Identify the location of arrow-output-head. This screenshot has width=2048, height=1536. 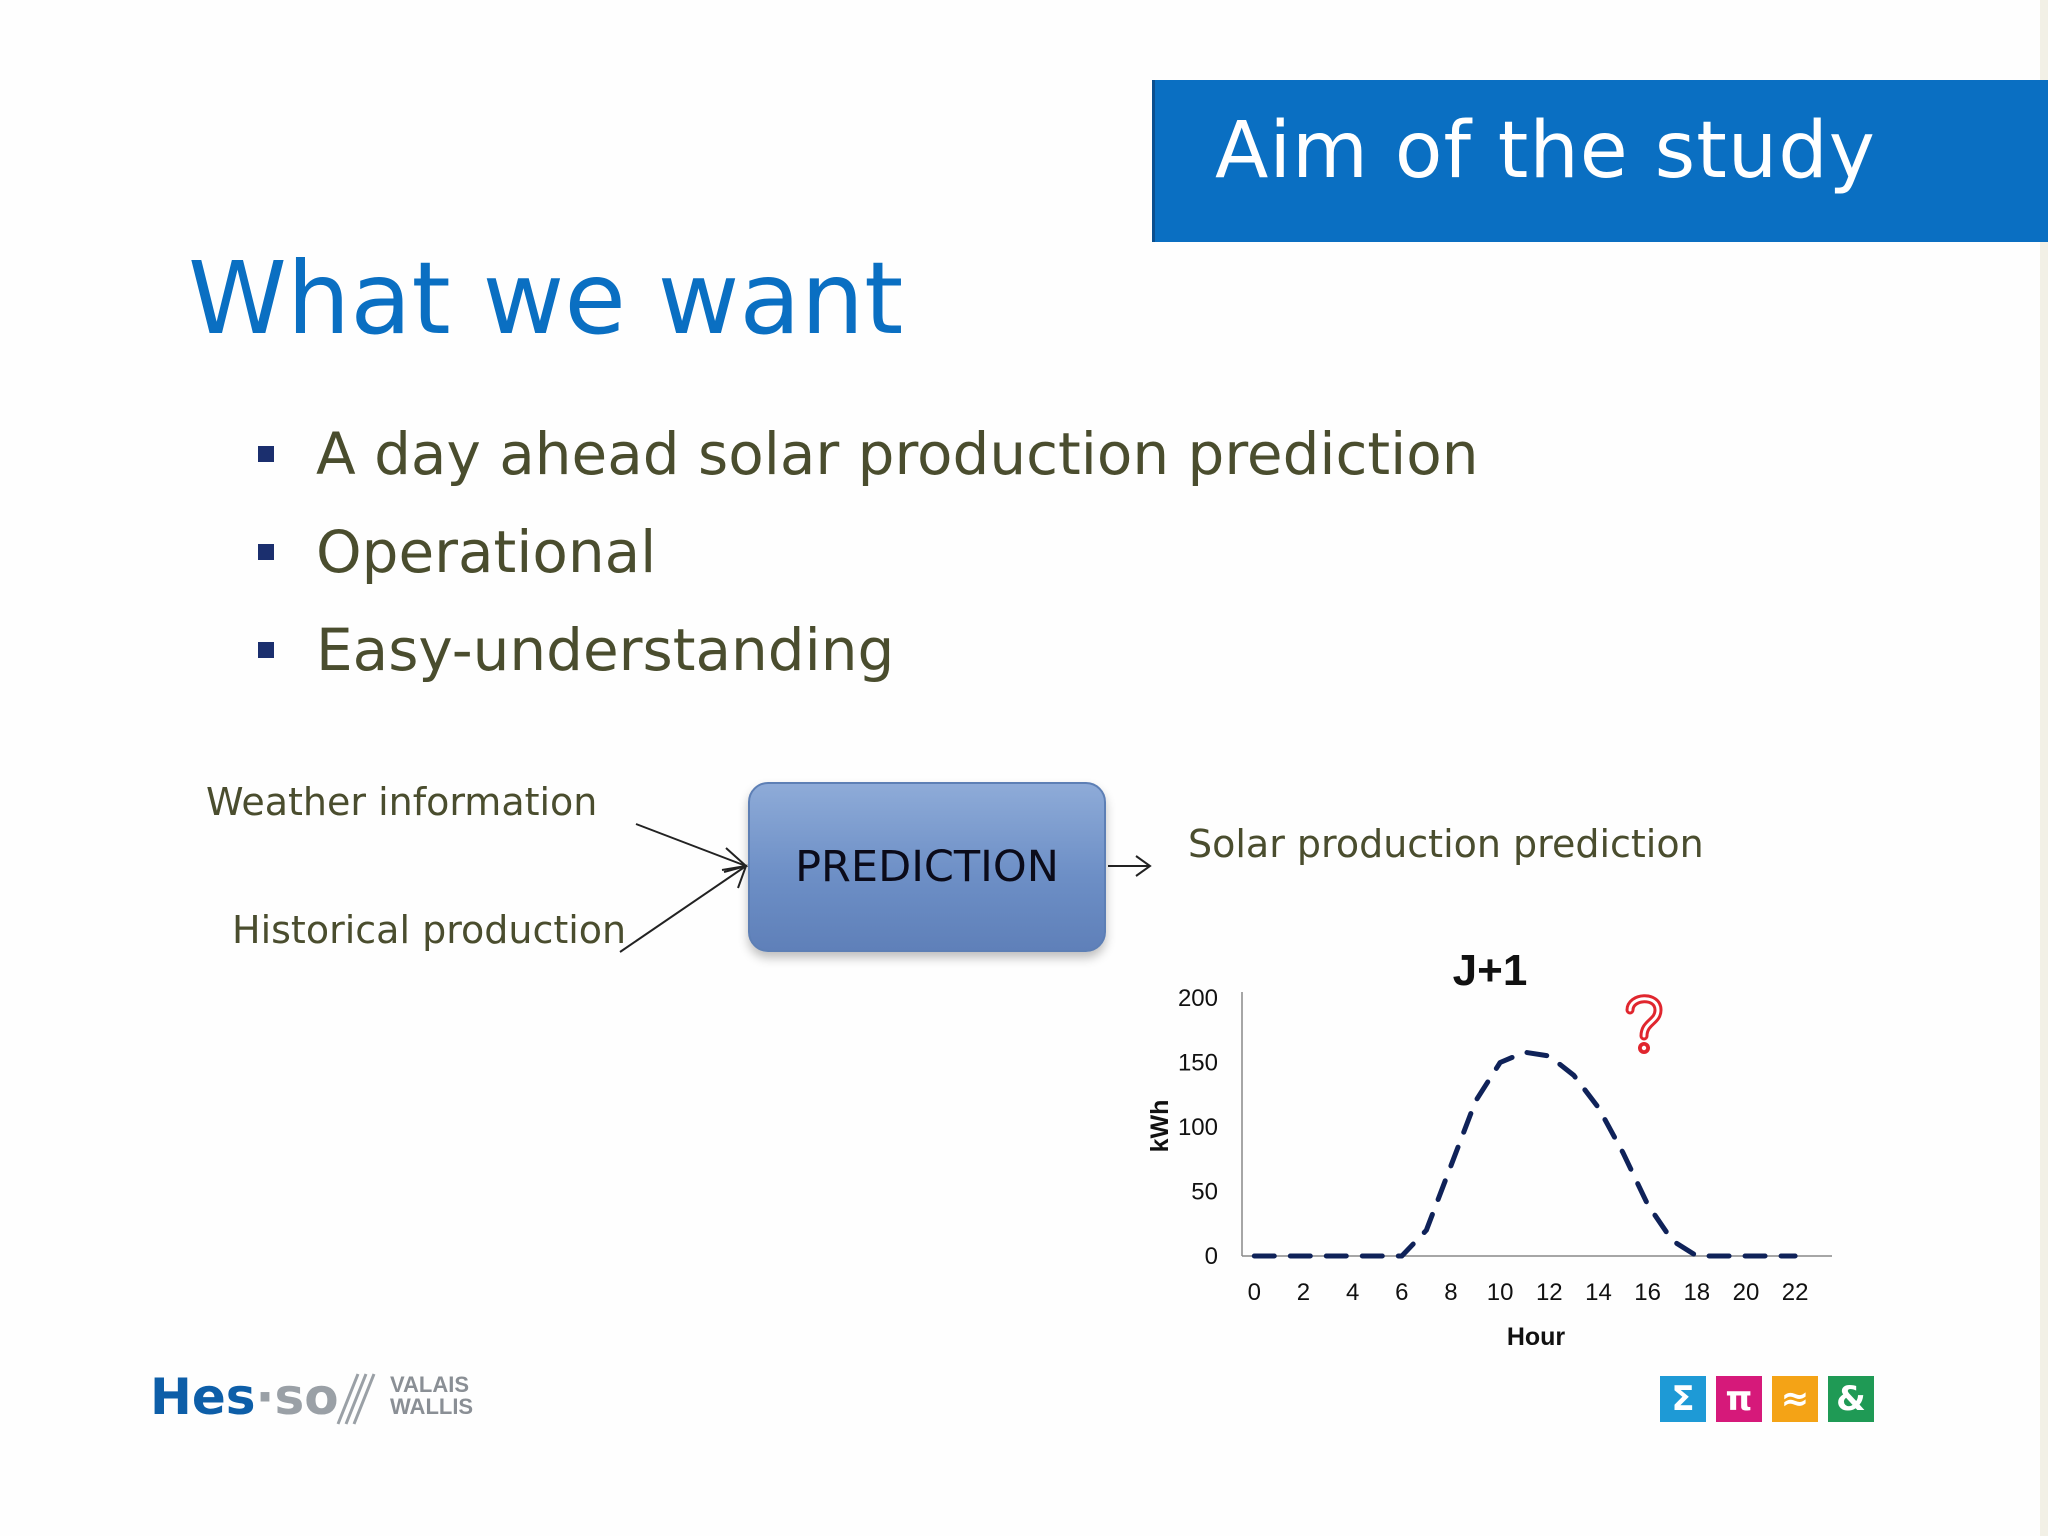
(1143, 866).